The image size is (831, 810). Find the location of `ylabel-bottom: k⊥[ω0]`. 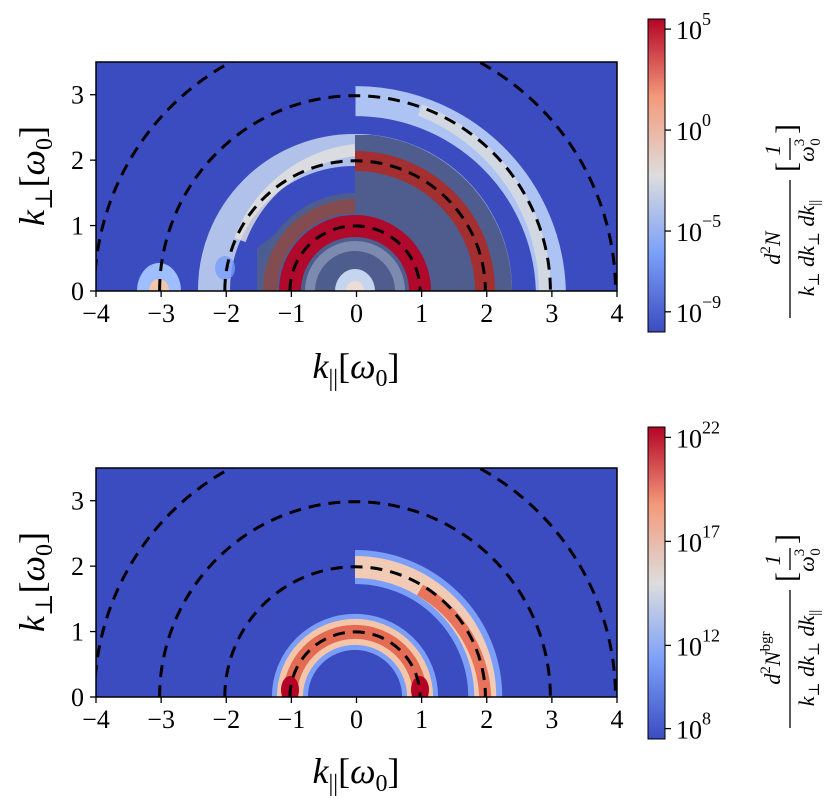

ylabel-bottom: k⊥[ω0] is located at coordinates (35, 582).